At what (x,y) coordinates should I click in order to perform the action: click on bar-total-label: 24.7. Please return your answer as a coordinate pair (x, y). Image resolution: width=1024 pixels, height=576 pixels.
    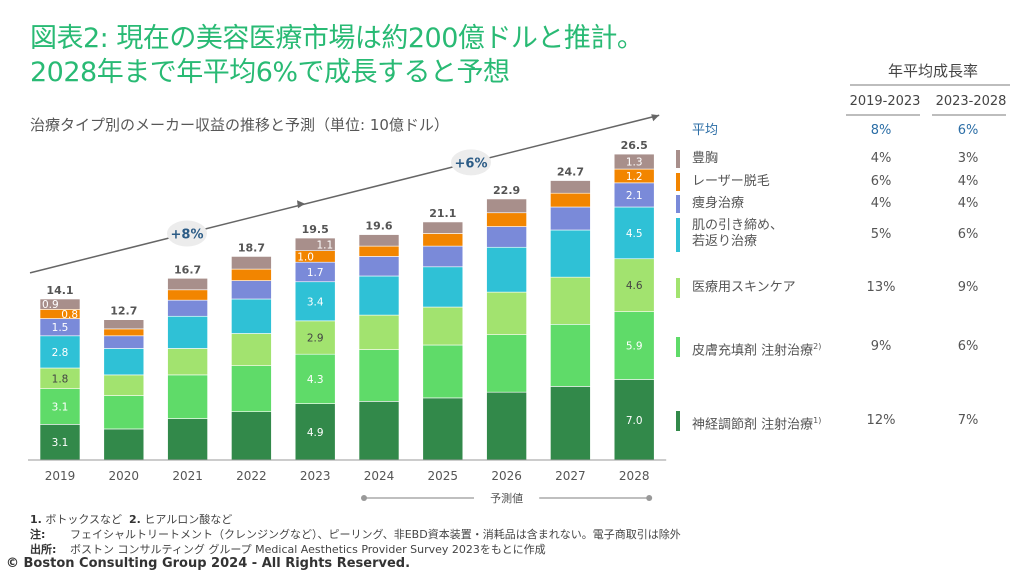
    Looking at the image, I should click on (570, 172).